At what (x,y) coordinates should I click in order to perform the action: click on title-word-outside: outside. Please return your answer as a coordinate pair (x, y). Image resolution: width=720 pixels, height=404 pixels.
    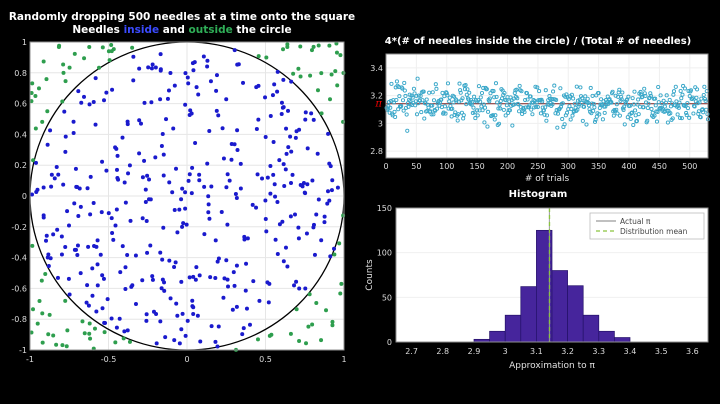
    Looking at the image, I should click on (210, 30).